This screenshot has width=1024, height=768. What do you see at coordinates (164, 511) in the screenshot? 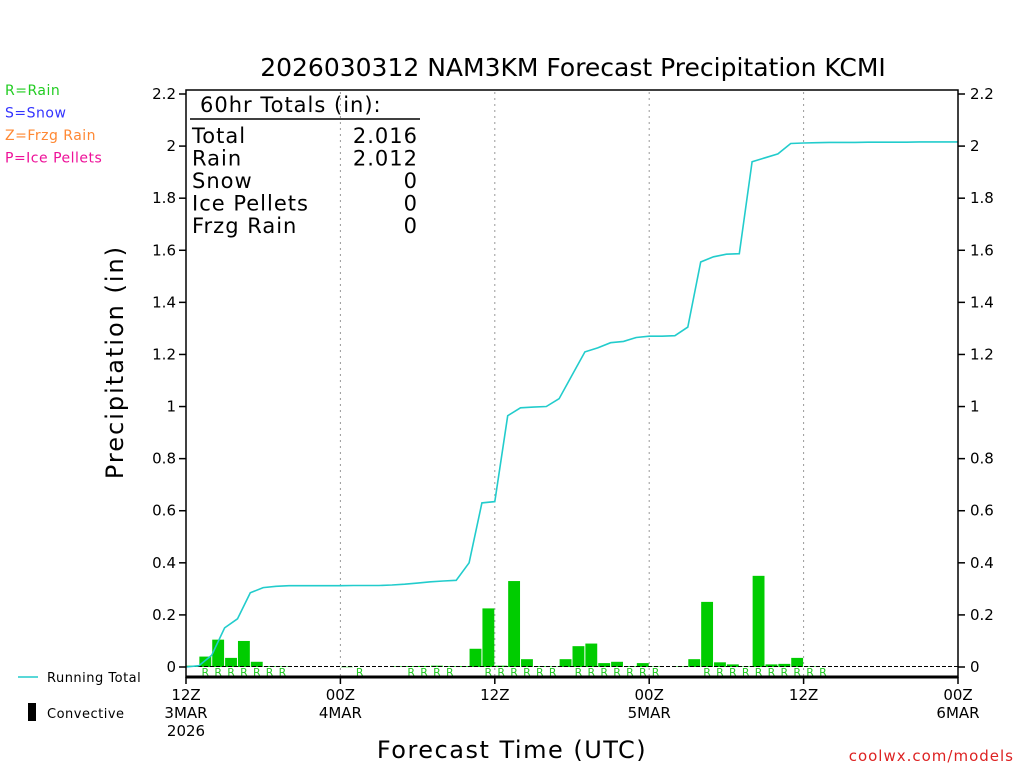
I see `y-tick-label-left: 0.6` at bounding box center [164, 511].